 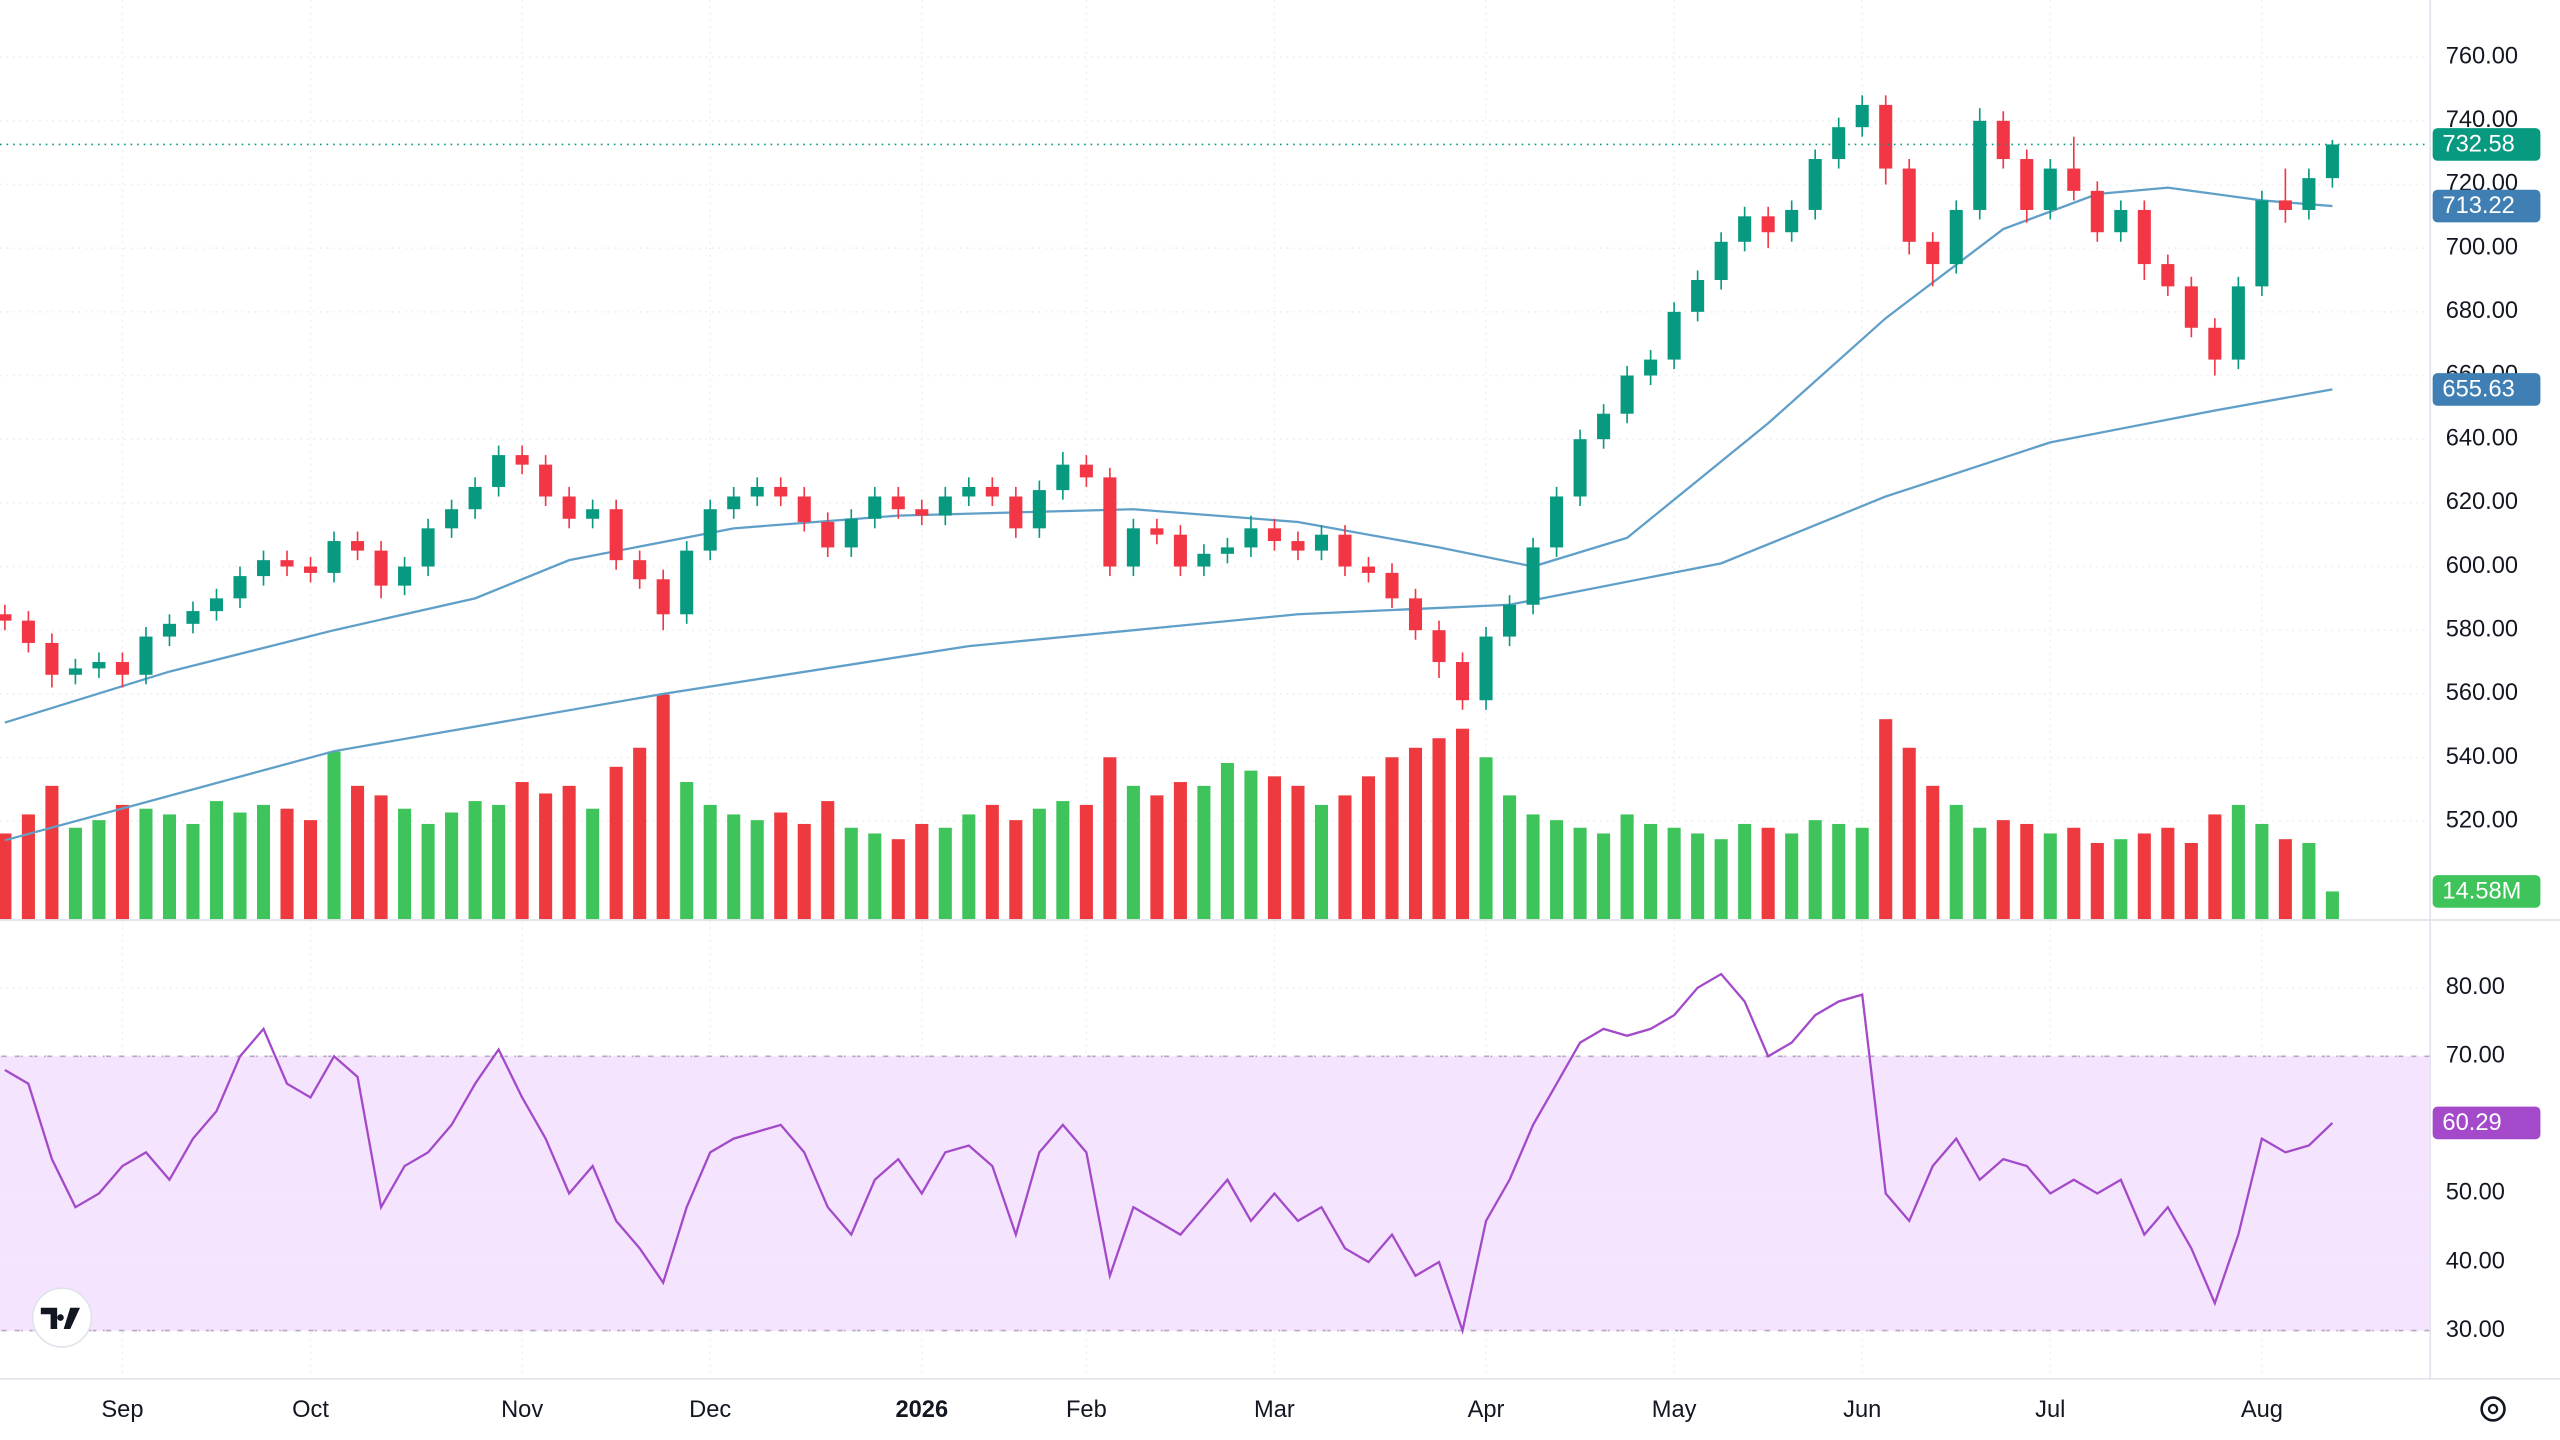 I want to click on price-tag: 732.58, so click(x=2478, y=145).